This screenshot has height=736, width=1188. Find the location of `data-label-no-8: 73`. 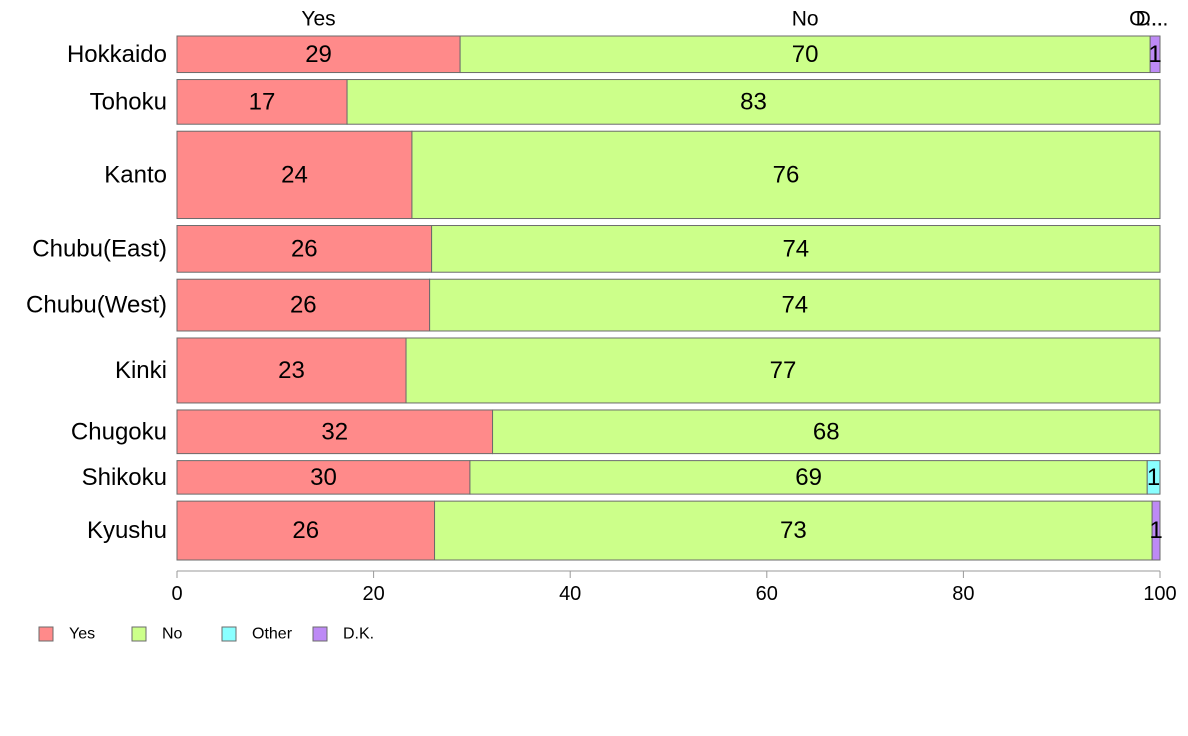

data-label-no-8: 73 is located at coordinates (793, 530).